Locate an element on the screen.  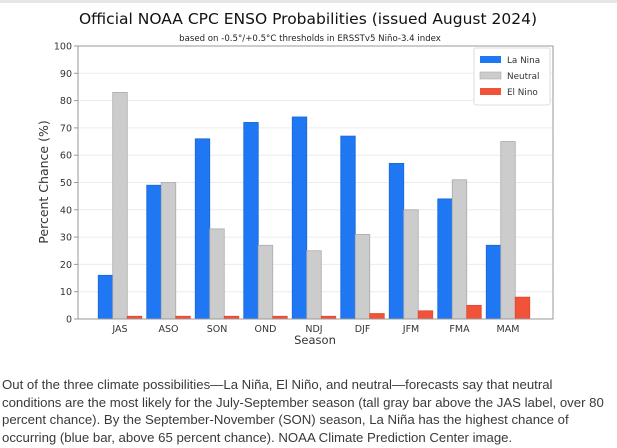
x-tick-label: JAS is located at coordinates (119, 329).